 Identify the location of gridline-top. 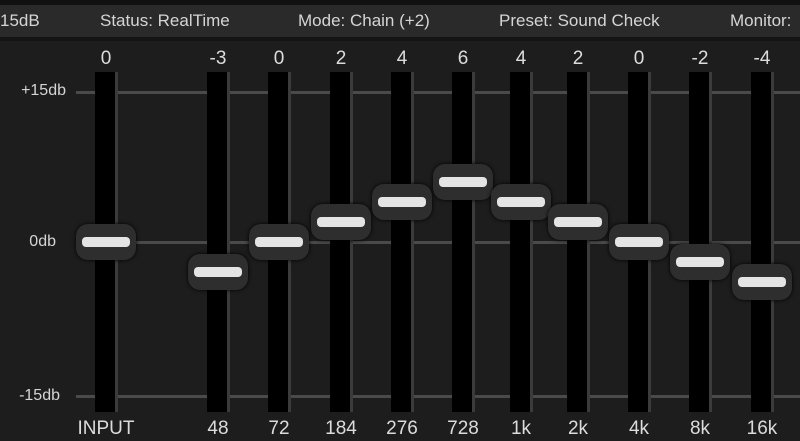
(438, 92).